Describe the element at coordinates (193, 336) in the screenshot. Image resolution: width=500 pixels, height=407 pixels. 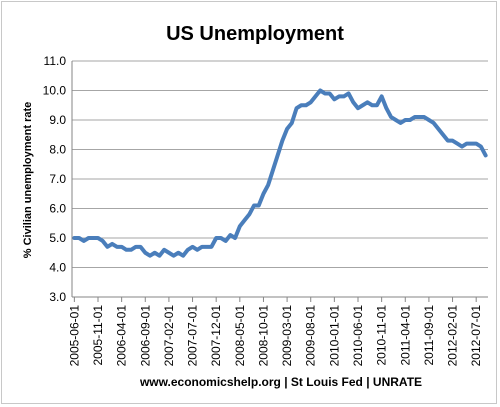
I see `x-tick-label: 2007-07-01` at that location.